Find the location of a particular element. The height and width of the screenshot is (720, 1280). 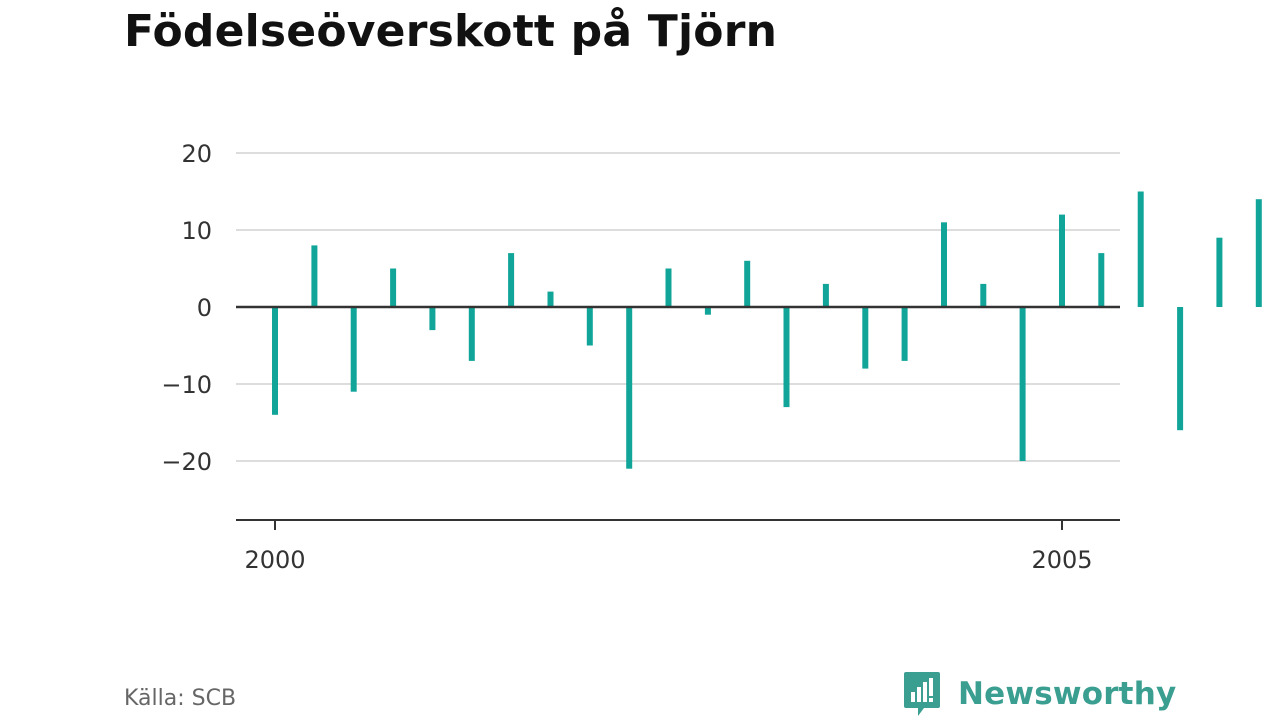

y-axis: 20 10 0 −10 −20 is located at coordinates (186, 308).